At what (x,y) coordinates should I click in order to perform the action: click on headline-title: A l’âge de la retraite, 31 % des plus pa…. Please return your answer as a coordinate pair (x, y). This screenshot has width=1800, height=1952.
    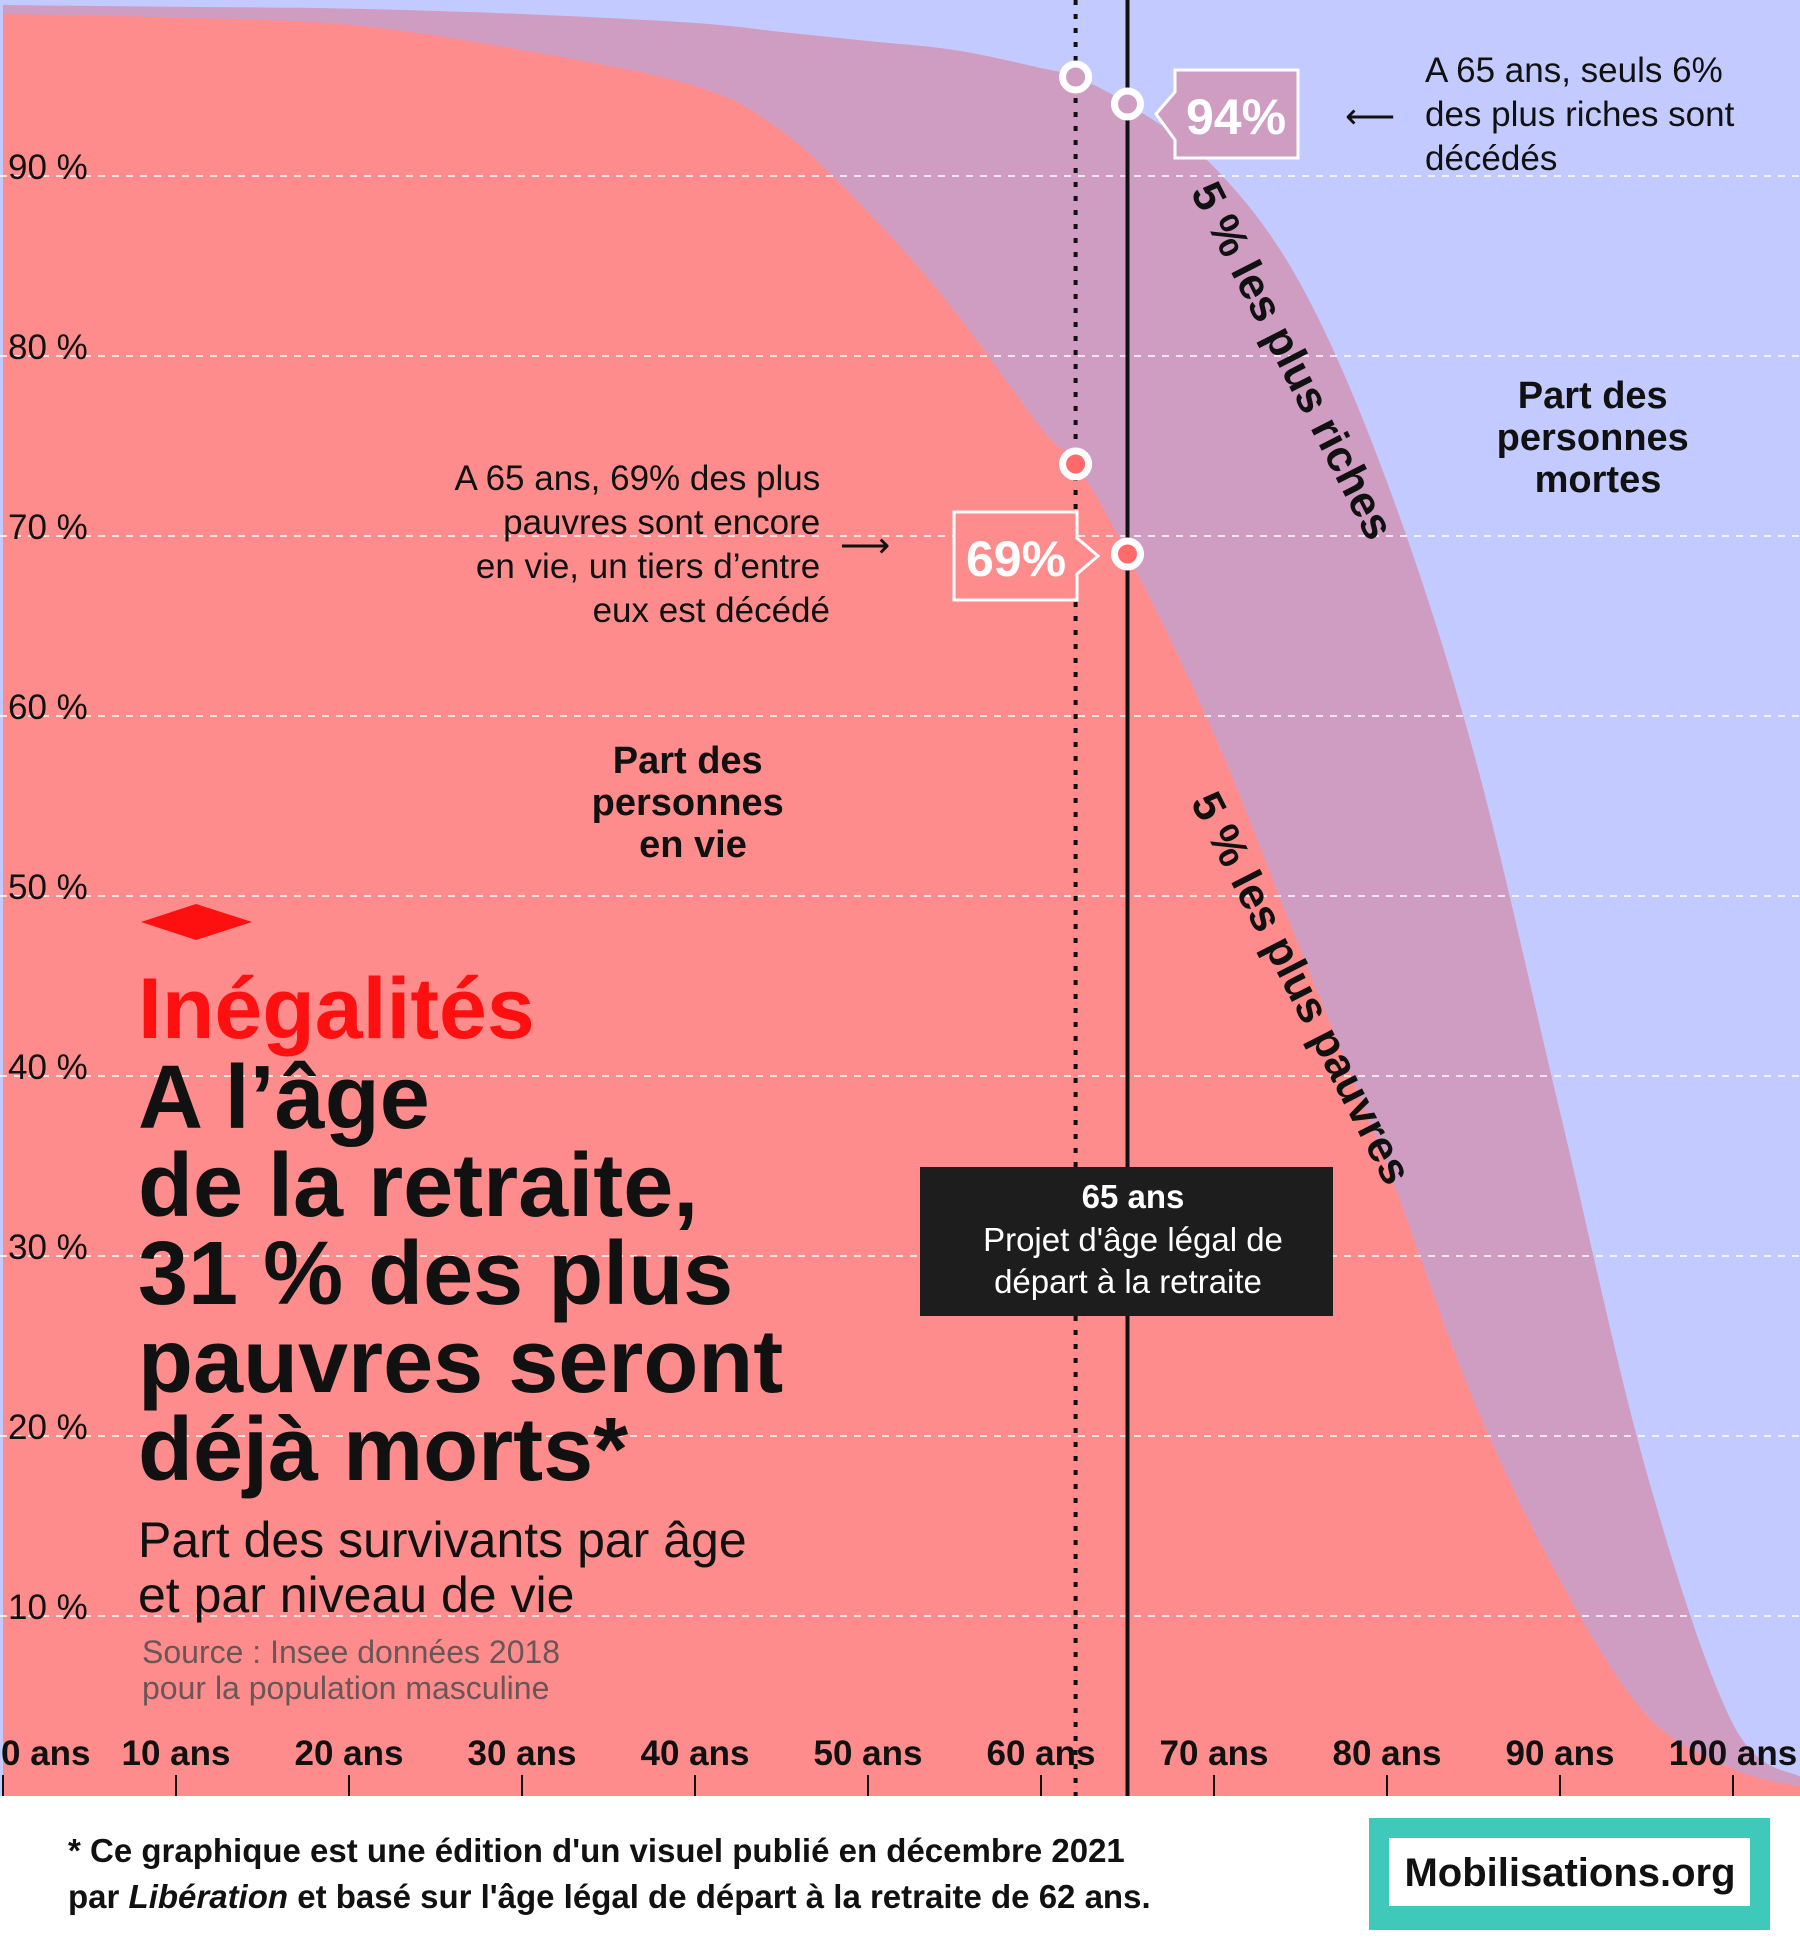
    Looking at the image, I should click on (473, 1274).